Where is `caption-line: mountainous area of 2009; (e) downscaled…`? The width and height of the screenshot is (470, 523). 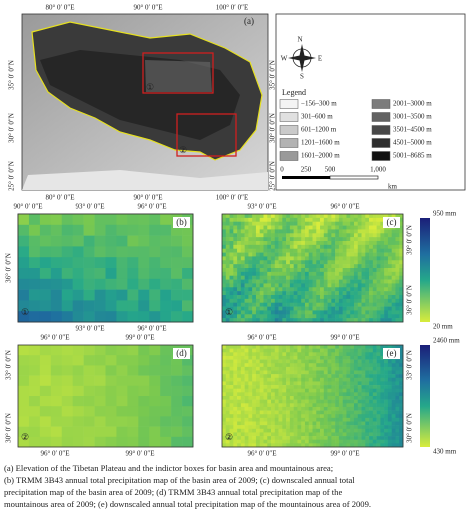
caption-line: mountainous area of 2009; (e) downscaled… is located at coordinates (187, 504).